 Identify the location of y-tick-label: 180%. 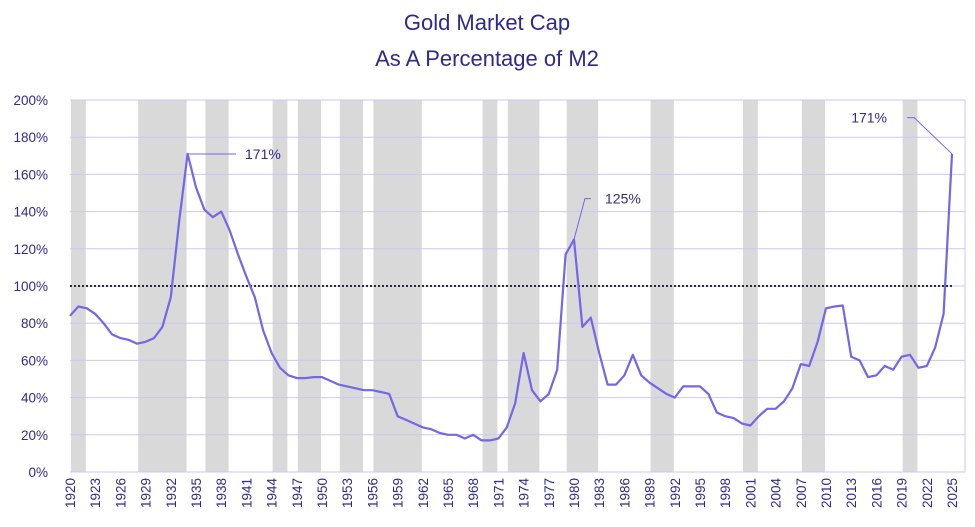
(30, 137).